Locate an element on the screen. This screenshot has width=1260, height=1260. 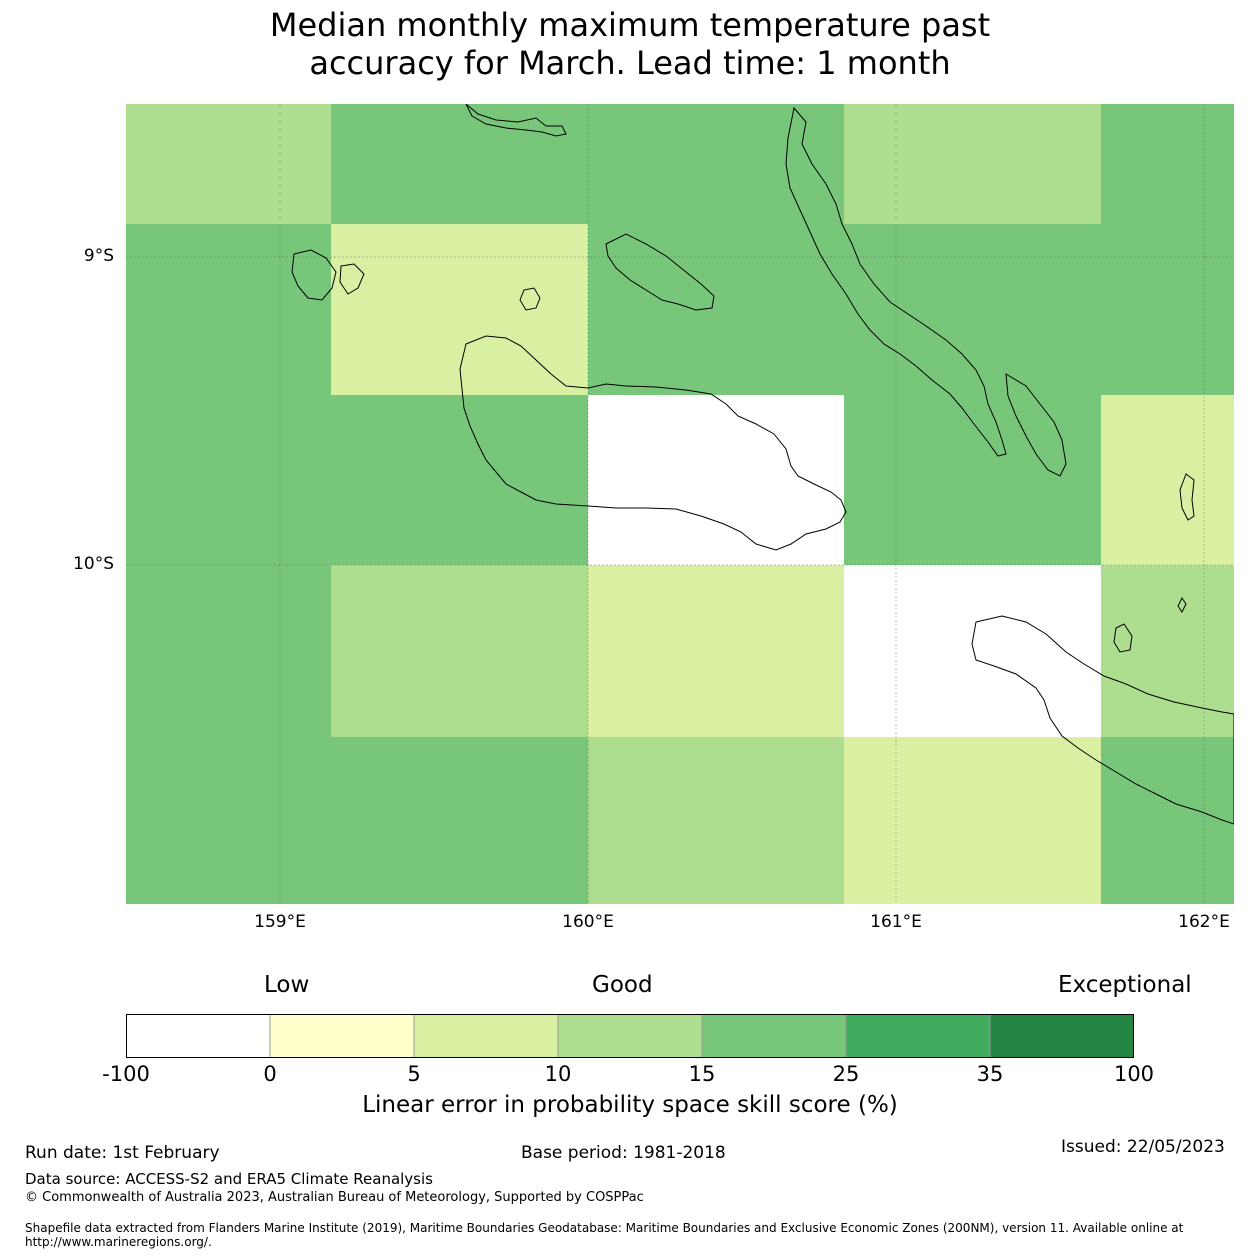
colorbar-tick: 15 is located at coordinates (702, 1074).